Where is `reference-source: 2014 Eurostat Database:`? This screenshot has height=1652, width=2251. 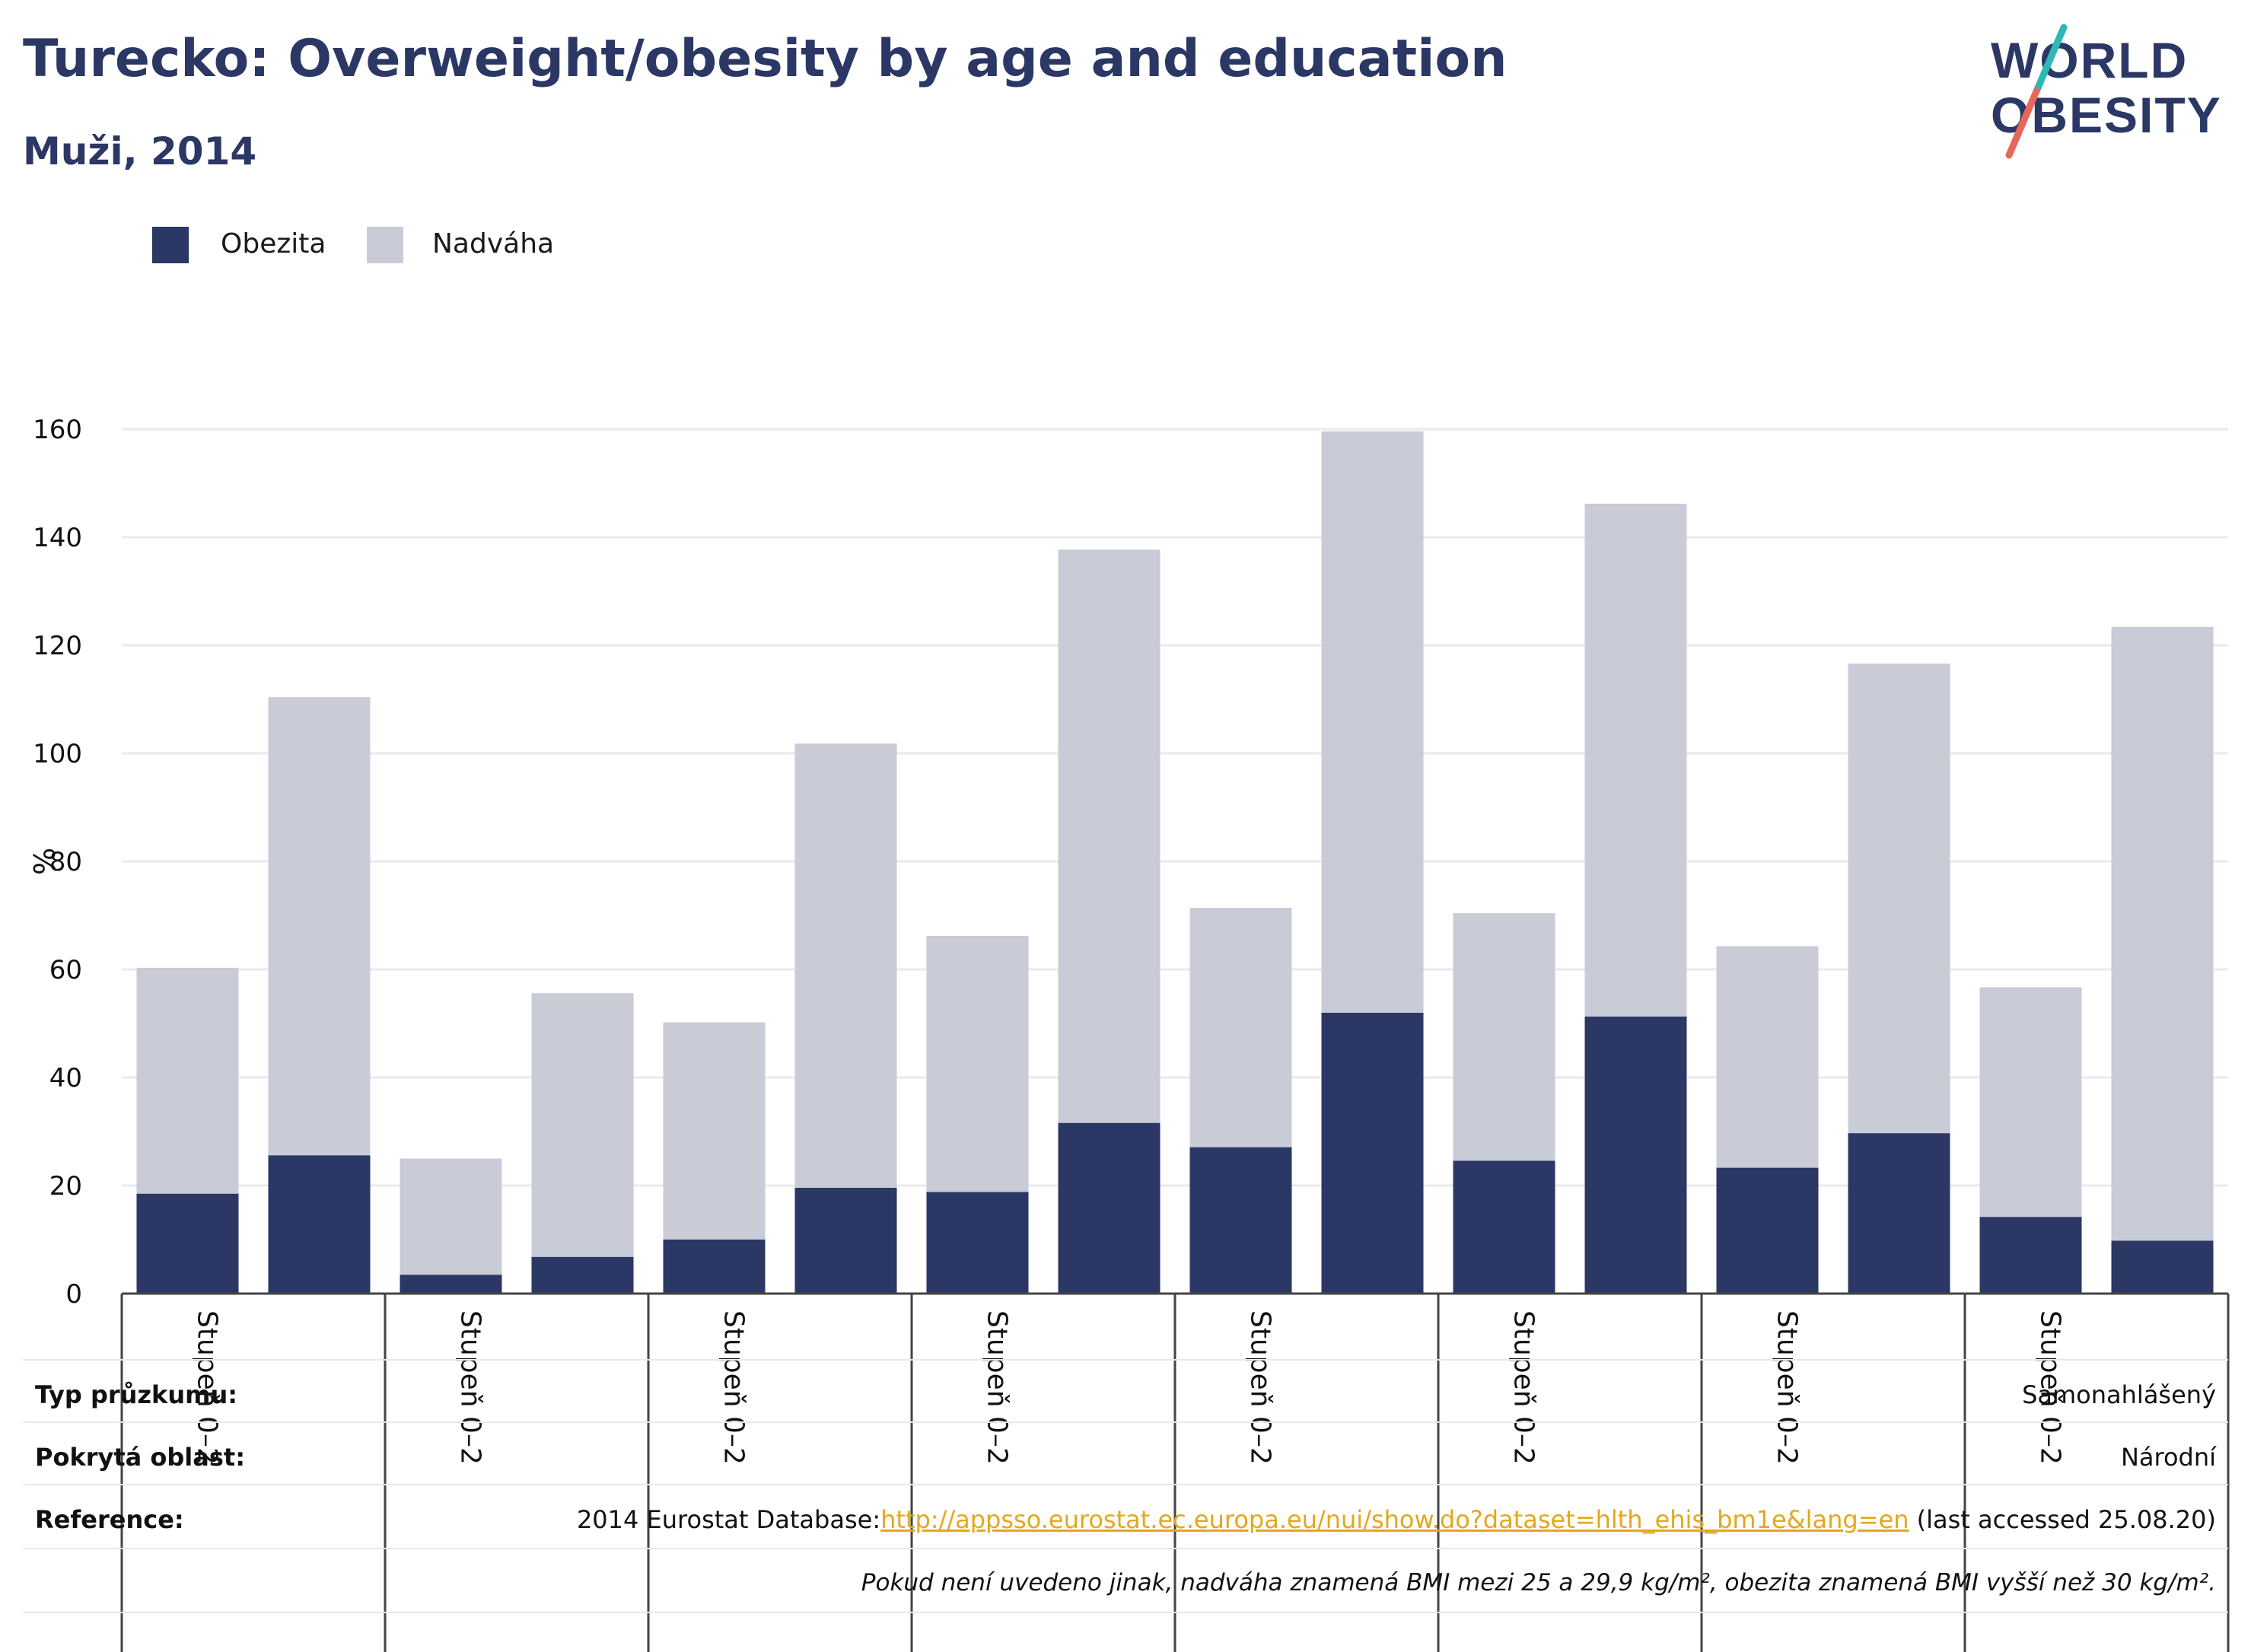
reference-source: 2014 Eurostat Database: is located at coordinates (728, 1519).